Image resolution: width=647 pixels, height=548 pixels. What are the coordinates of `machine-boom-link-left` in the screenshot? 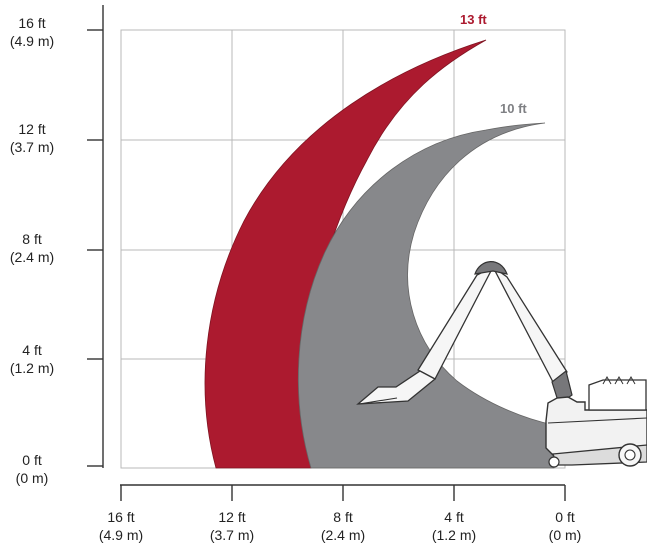 It's located at (455, 323).